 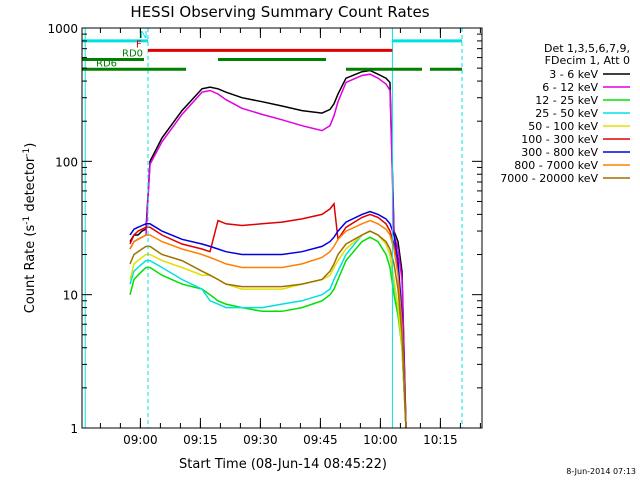 I want to click on x-axis-label: Start Time (08-Jun-14 08:45:22), so click(x=283, y=464).